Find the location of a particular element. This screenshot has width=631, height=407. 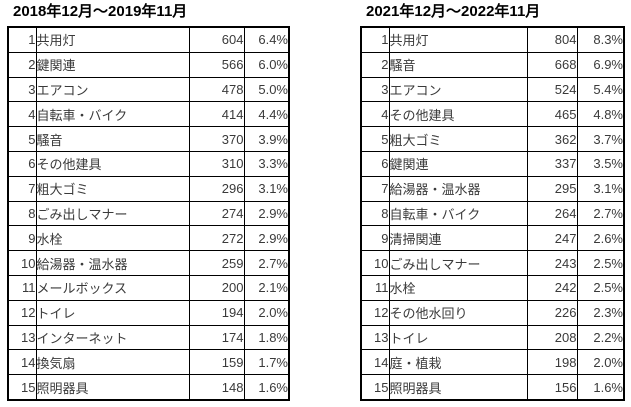

table-row: 5 粗大ゴミ 362 3.7% is located at coordinates (492, 139).